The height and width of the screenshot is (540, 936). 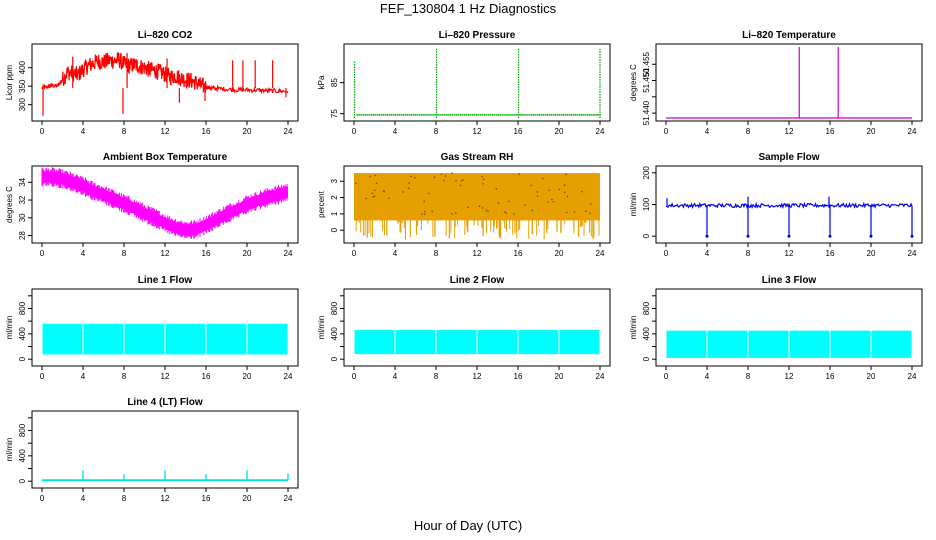 What do you see at coordinates (788, 157) in the screenshot?
I see `panel-title: Sample Flow` at bounding box center [788, 157].